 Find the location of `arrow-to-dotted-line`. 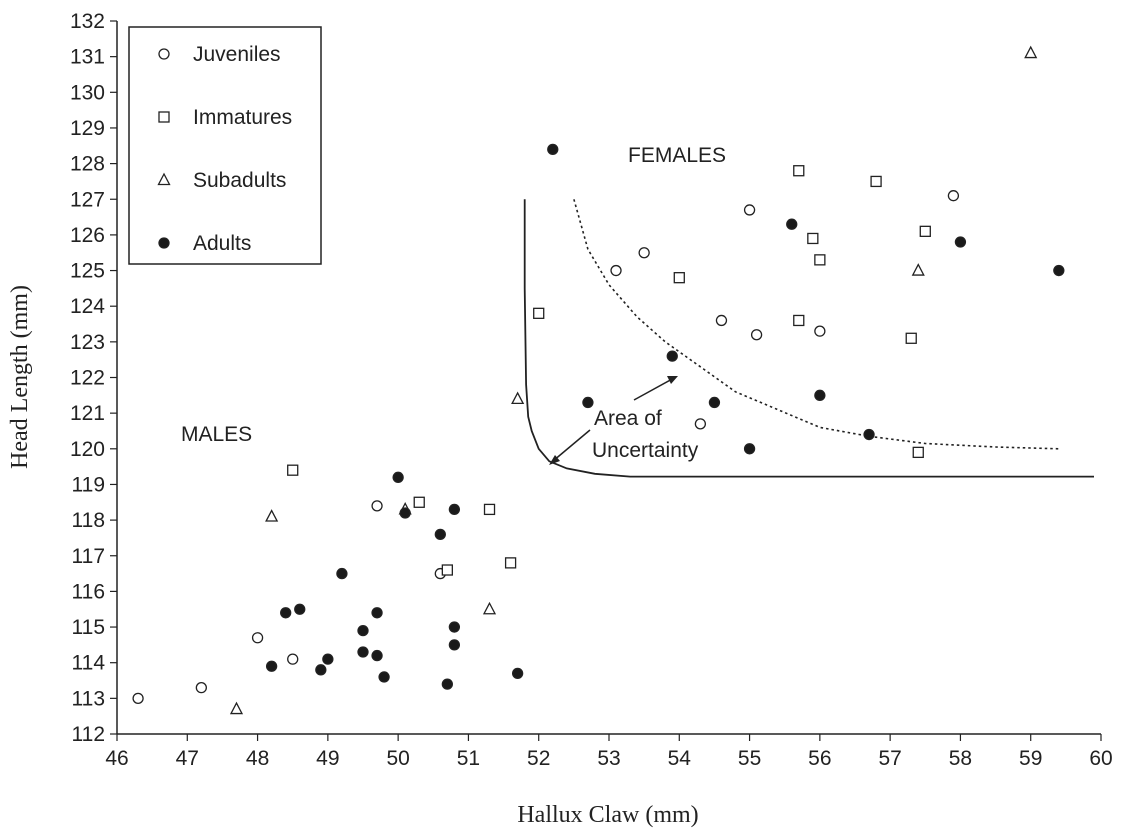

arrow-to-dotted-line is located at coordinates (654, 389).